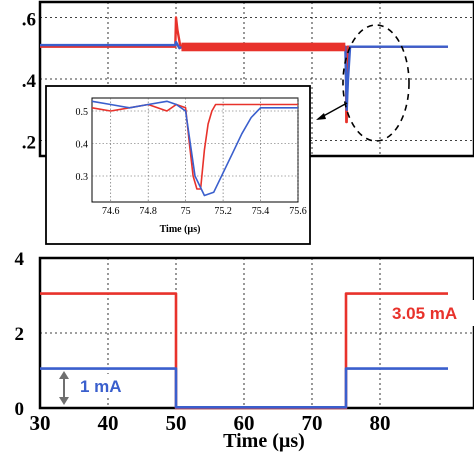  What do you see at coordinates (111, 211) in the screenshot?
I see `inset-x-tick-label: 74.6` at bounding box center [111, 211].